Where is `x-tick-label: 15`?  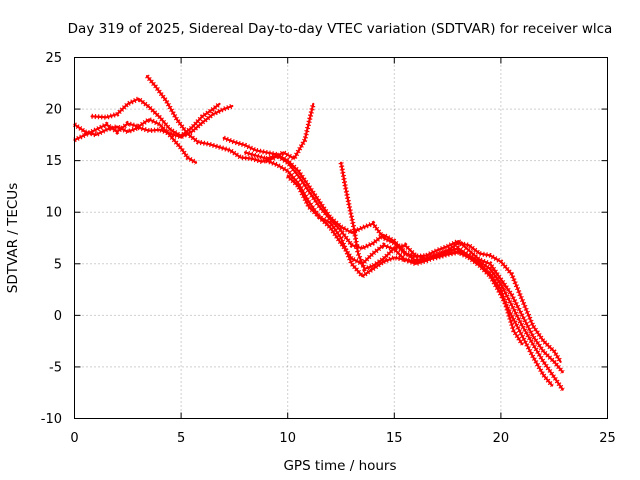 x-tick-label: 15 is located at coordinates (394, 438).